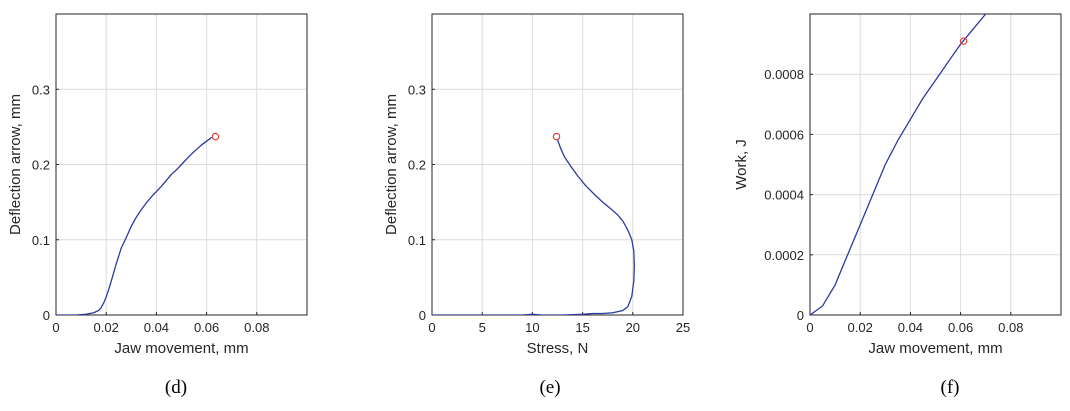 This screenshot has height=411, width=1070. What do you see at coordinates (784, 74) in the screenshot?
I see `y-tick-label: 0.0008` at bounding box center [784, 74].